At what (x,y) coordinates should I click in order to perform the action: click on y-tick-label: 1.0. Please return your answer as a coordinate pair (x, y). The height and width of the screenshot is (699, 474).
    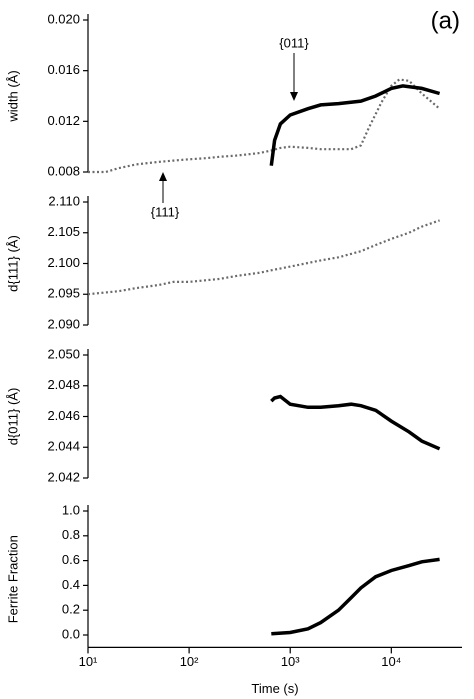
    Looking at the image, I should click on (71, 509).